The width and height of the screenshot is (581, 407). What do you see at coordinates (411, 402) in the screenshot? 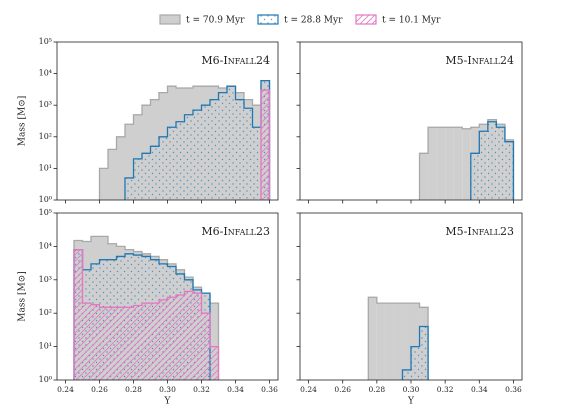
I see `x-axis-label: Y` at bounding box center [411, 402].